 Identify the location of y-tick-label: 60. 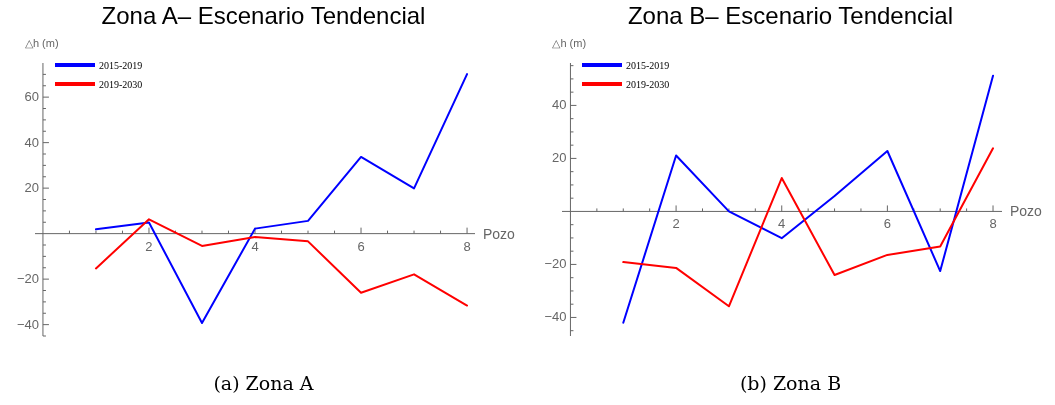
(31, 97).